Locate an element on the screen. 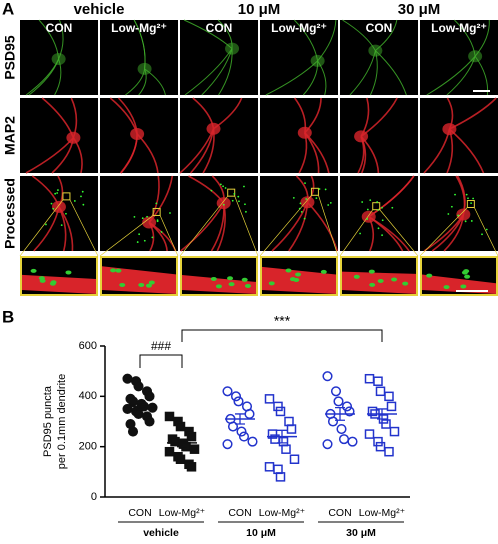  panel-label: A is located at coordinates (8, 9).